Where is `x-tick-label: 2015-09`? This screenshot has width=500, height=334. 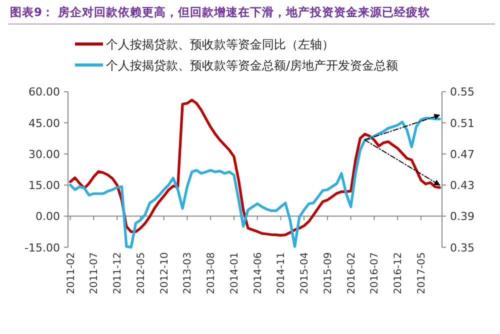
x-tick-label: 2015-09 is located at coordinates (328, 273).